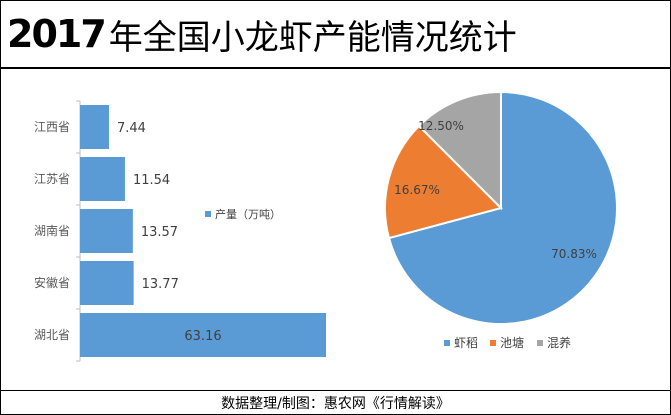  What do you see at coordinates (52, 179) in the screenshot?
I see `y-tick-label: 江苏省` at bounding box center [52, 179].